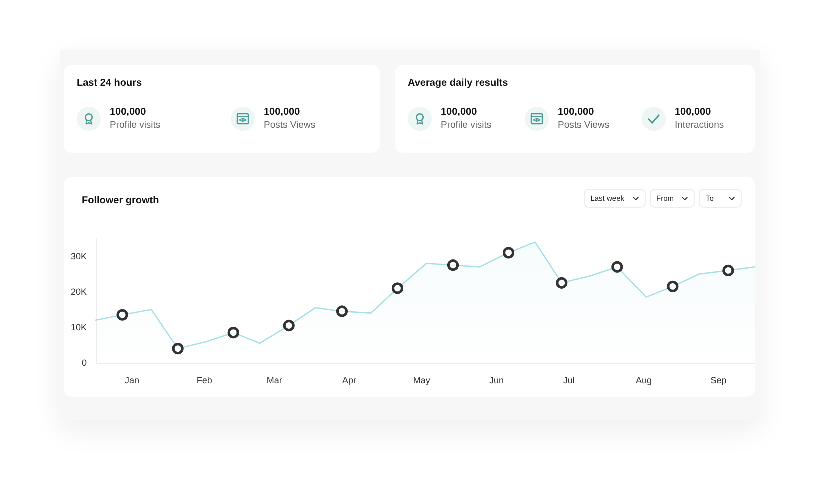  I want to click on text: Interactions, so click(699, 125).